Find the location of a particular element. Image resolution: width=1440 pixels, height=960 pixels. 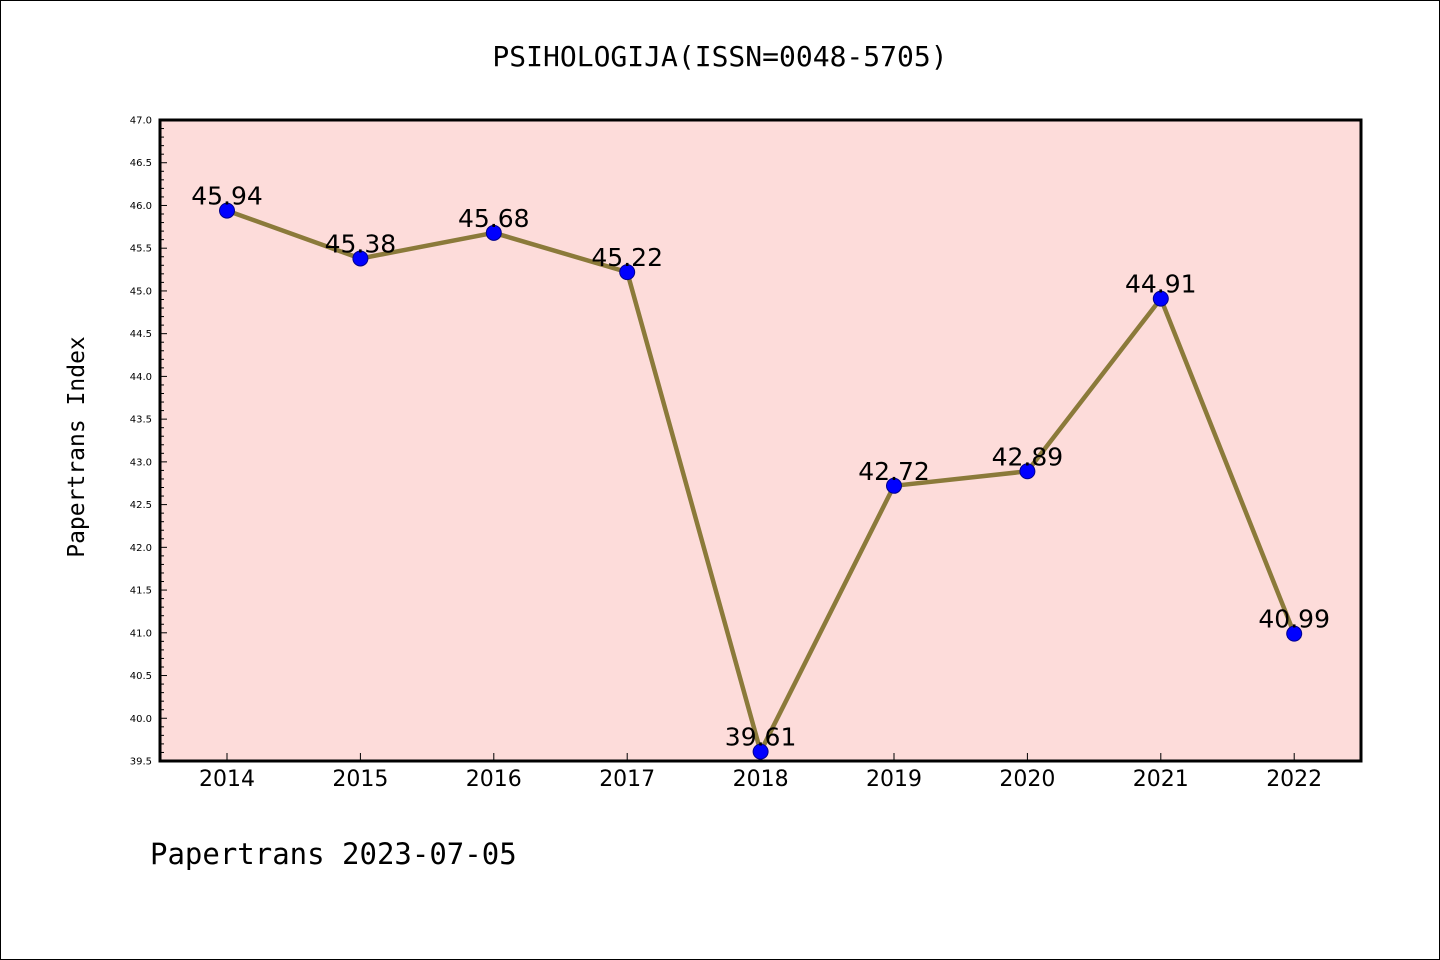

y-axis-label: Papertrans Index is located at coordinates (77, 447).